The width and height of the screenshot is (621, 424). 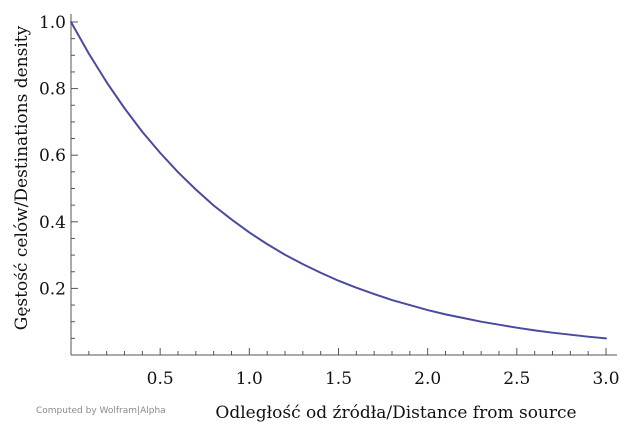 What do you see at coordinates (516, 379) in the screenshot?
I see `x-tick-label: 2.5` at bounding box center [516, 379].